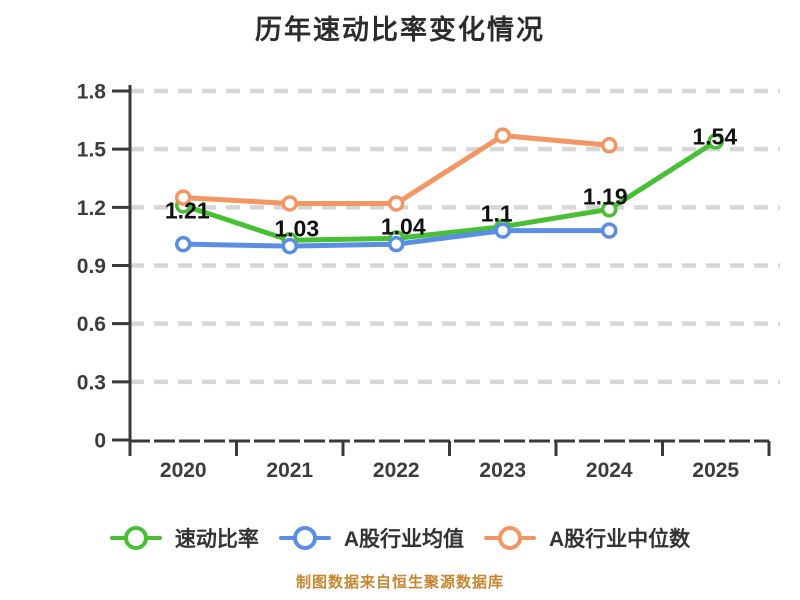 The height and width of the screenshot is (600, 800). Describe the element at coordinates (216, 539) in the screenshot. I see `legend-label: 速动比率` at that location.